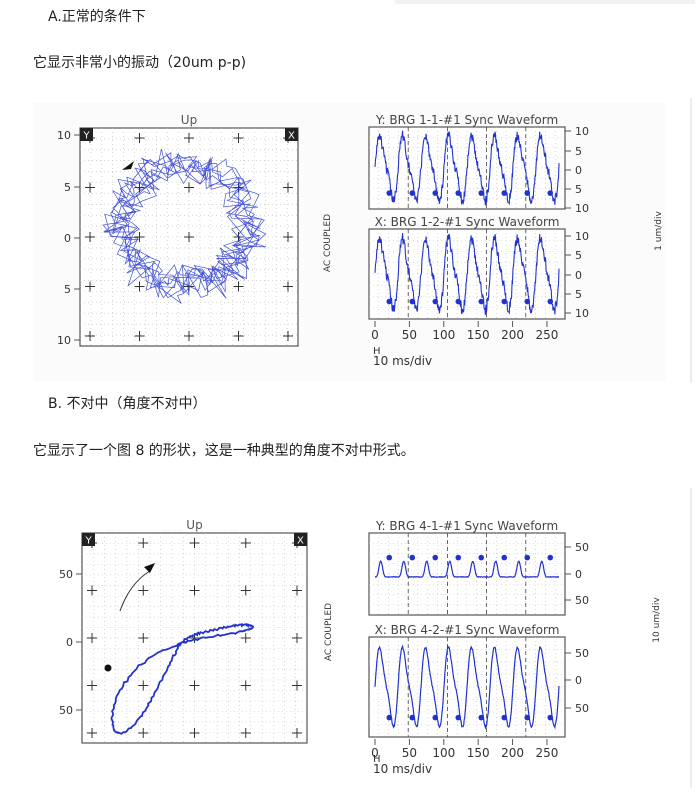 This screenshot has width=699, height=799. Describe the element at coordinates (478, 335) in the screenshot. I see `time-axis-tick-label: 150` at that location.